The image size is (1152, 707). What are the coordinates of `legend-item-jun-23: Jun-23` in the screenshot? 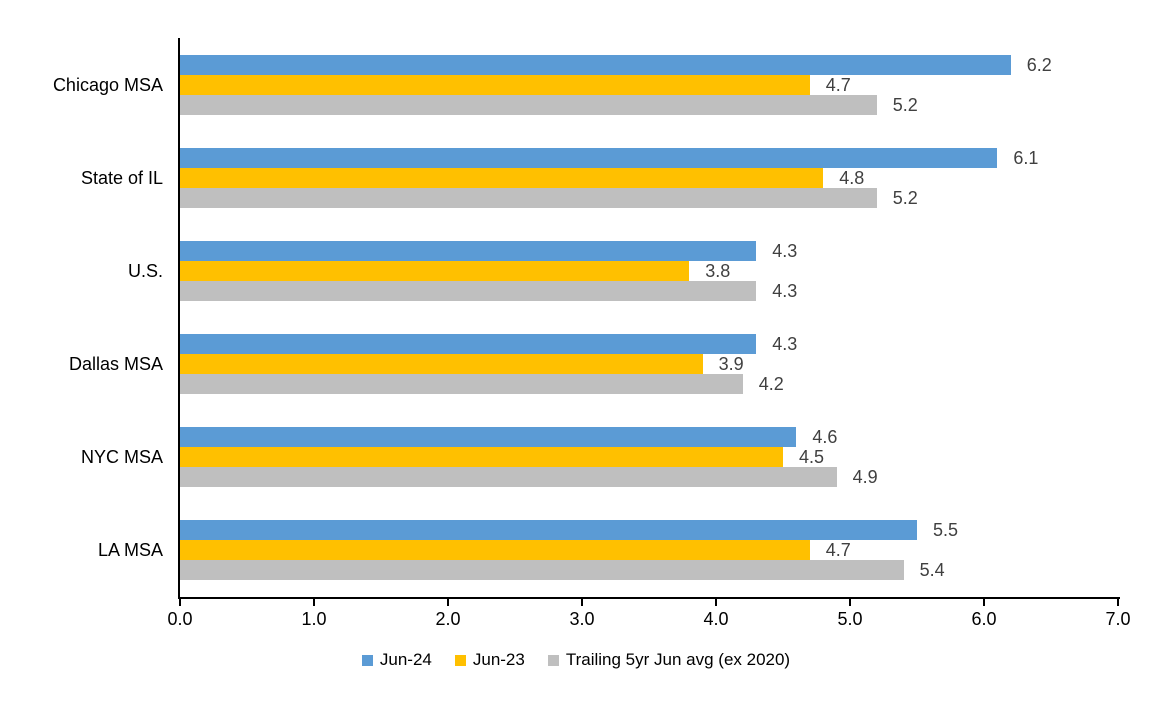 It's located at (489, 660).